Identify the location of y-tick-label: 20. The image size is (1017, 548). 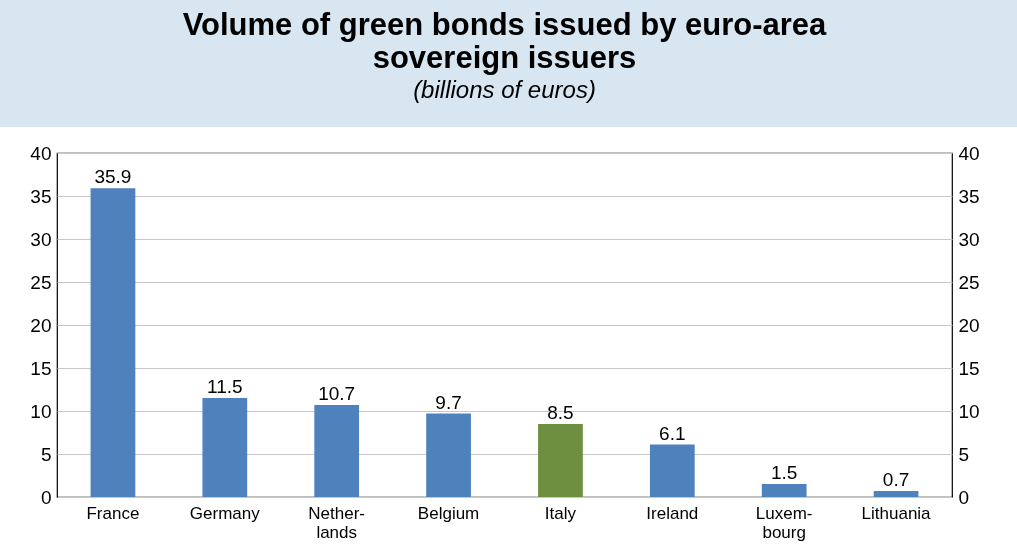
(41, 325).